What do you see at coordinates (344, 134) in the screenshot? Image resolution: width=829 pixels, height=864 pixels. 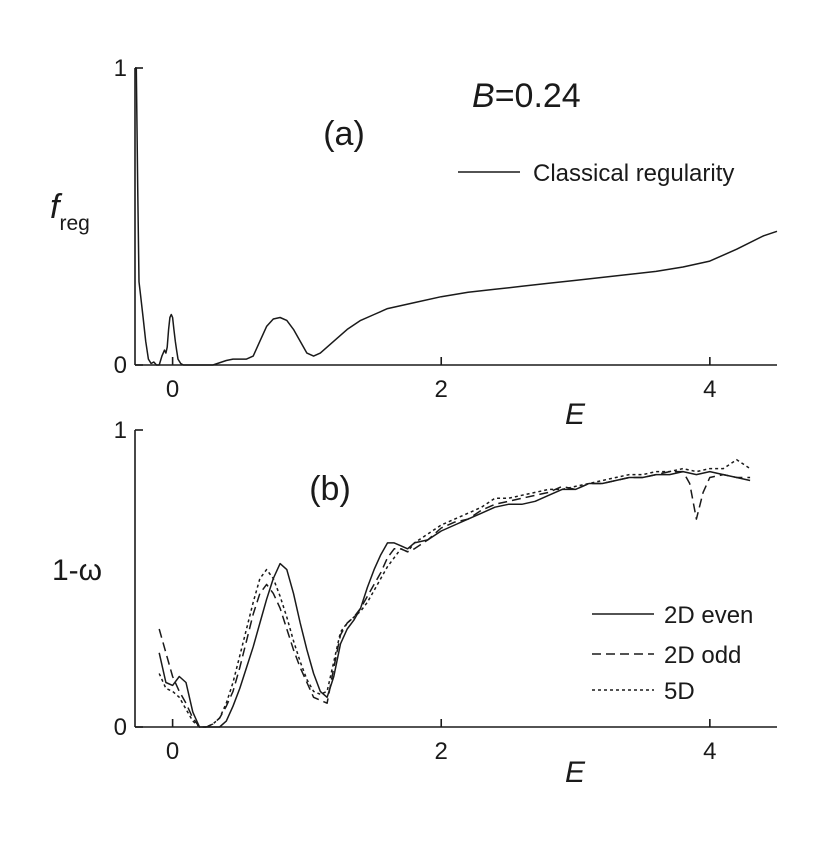 I see `panel-a-label: (a)` at bounding box center [344, 134].